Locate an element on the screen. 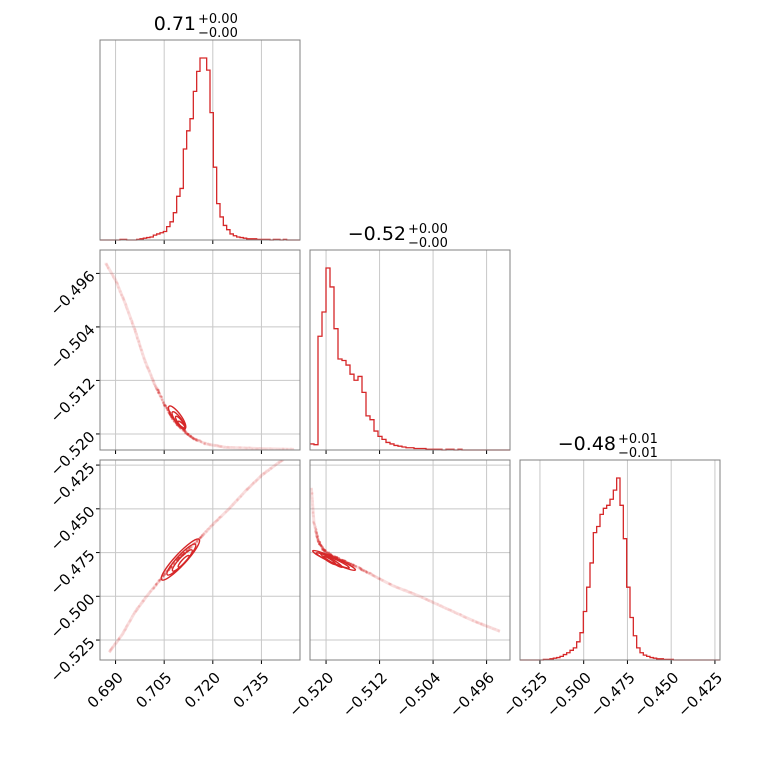 This screenshot has width=760, height=760. panel-title-minus: −0.00 is located at coordinates (218, 33).